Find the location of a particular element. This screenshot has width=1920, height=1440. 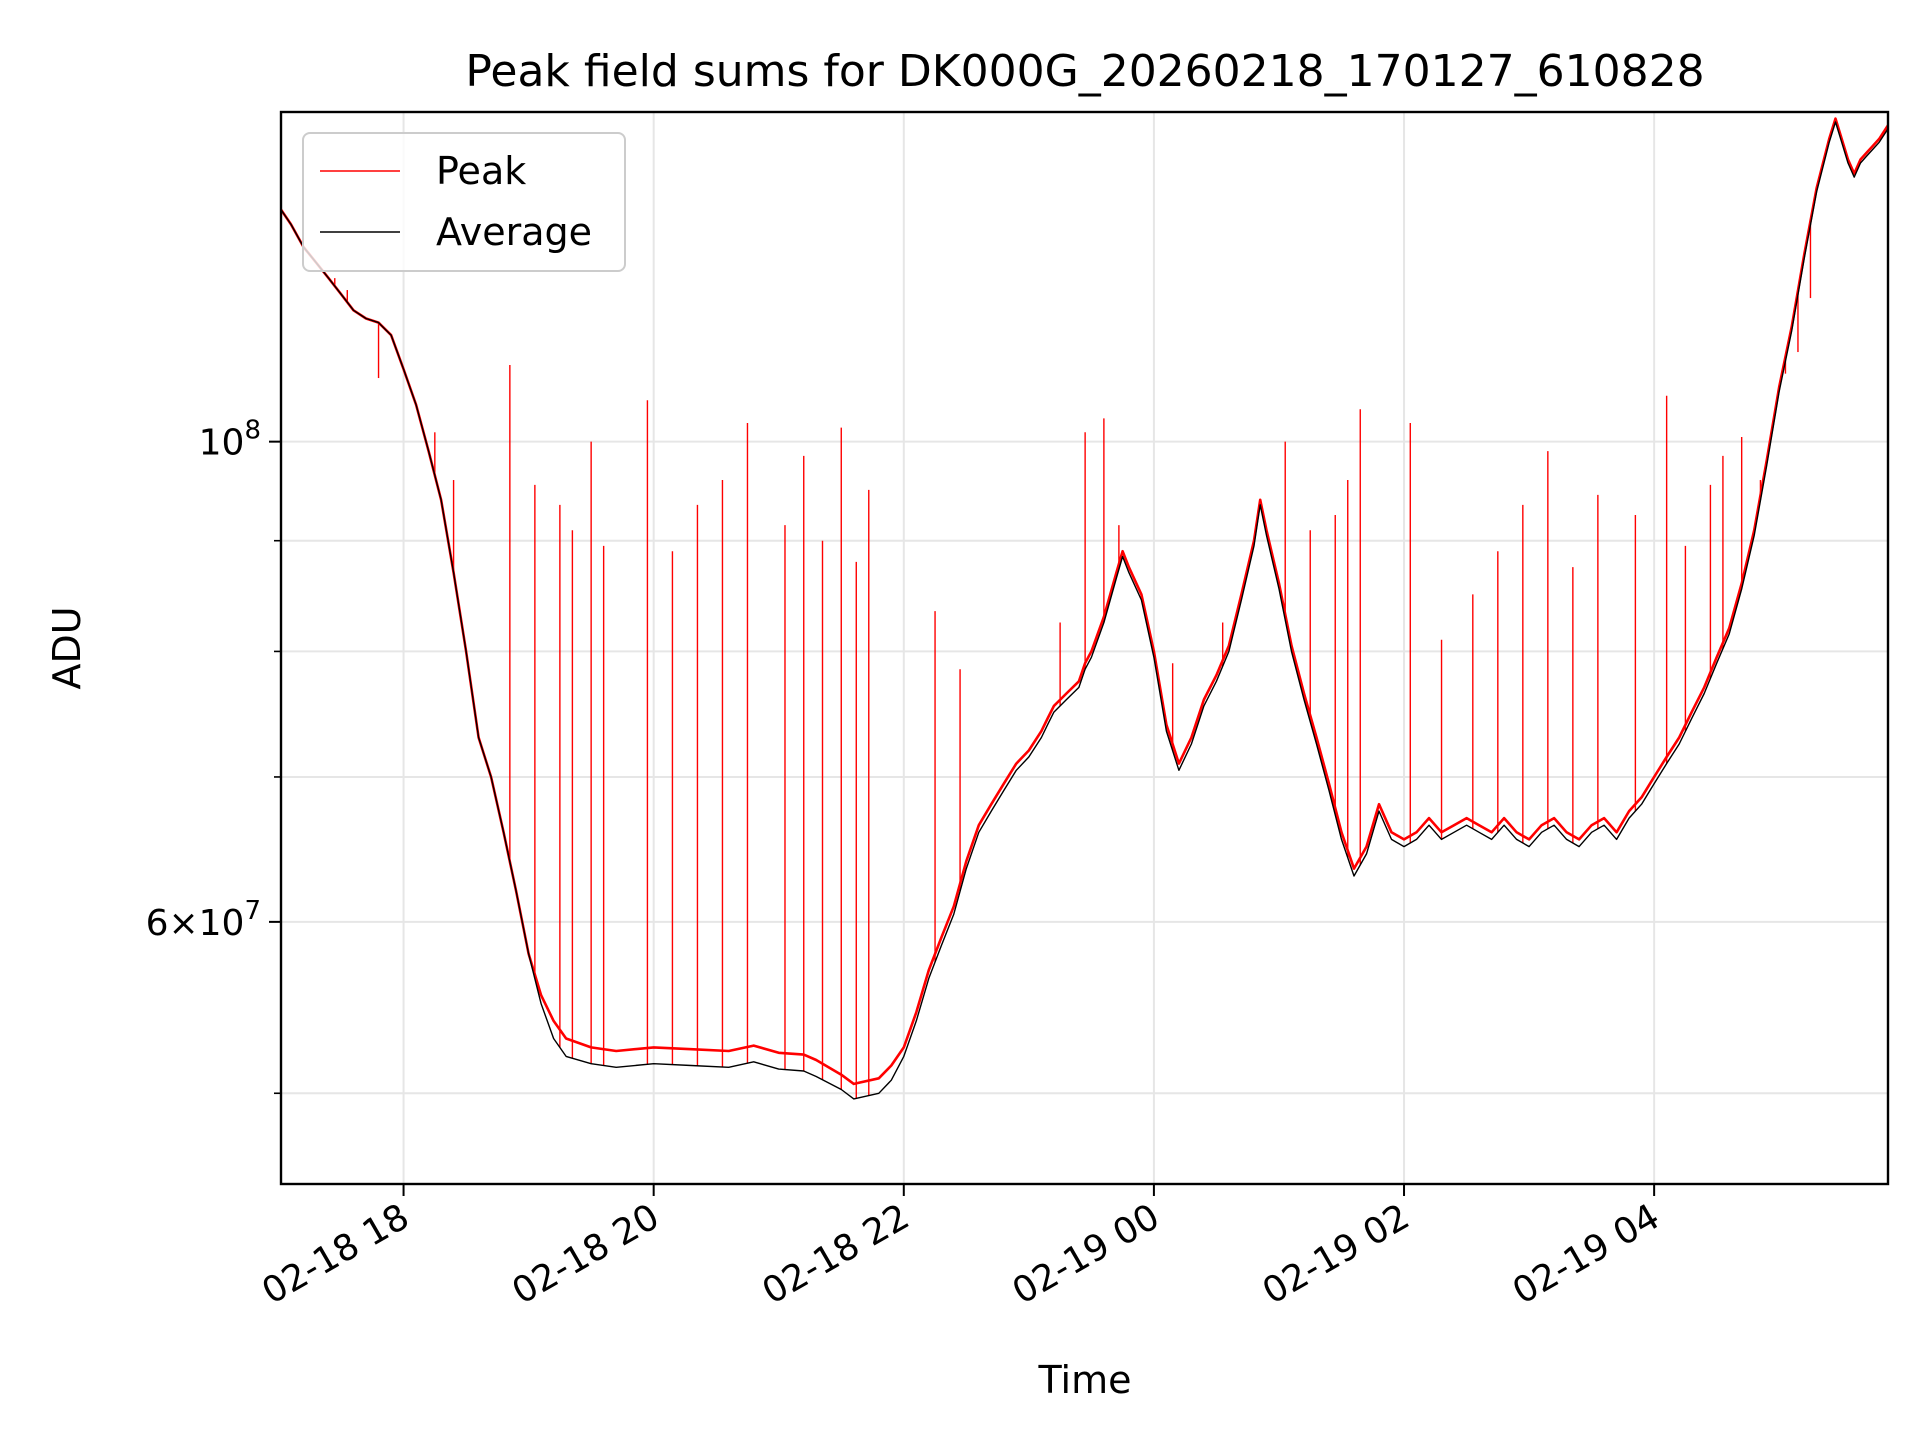

y-tick-exponent: 7 is located at coordinates (252, 911).